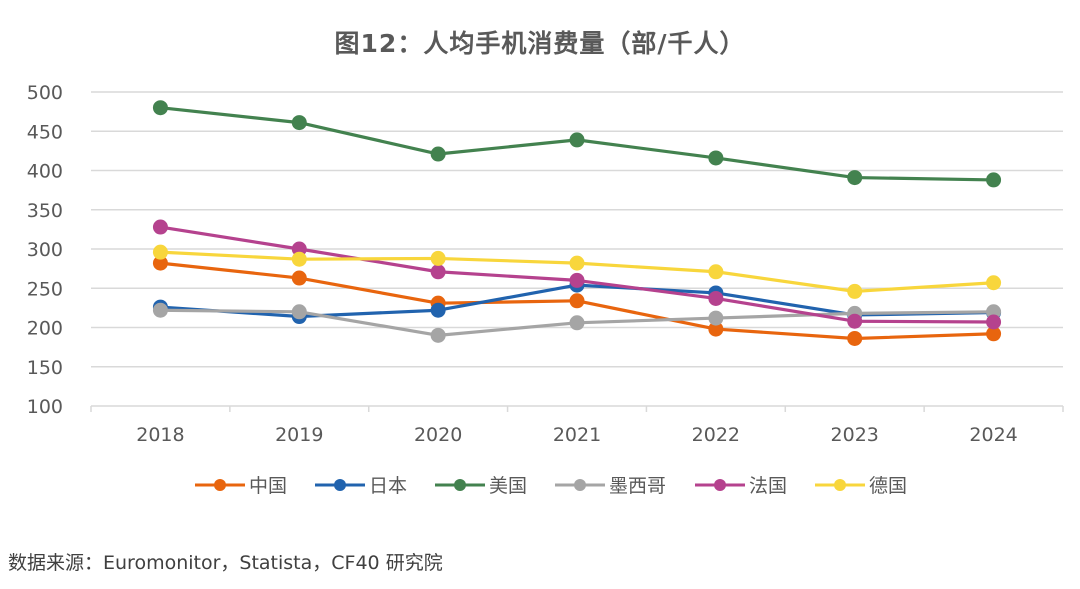 Image resolution: width=1080 pixels, height=589 pixels. I want to click on legend-item: 墨西哥, so click(610, 486).